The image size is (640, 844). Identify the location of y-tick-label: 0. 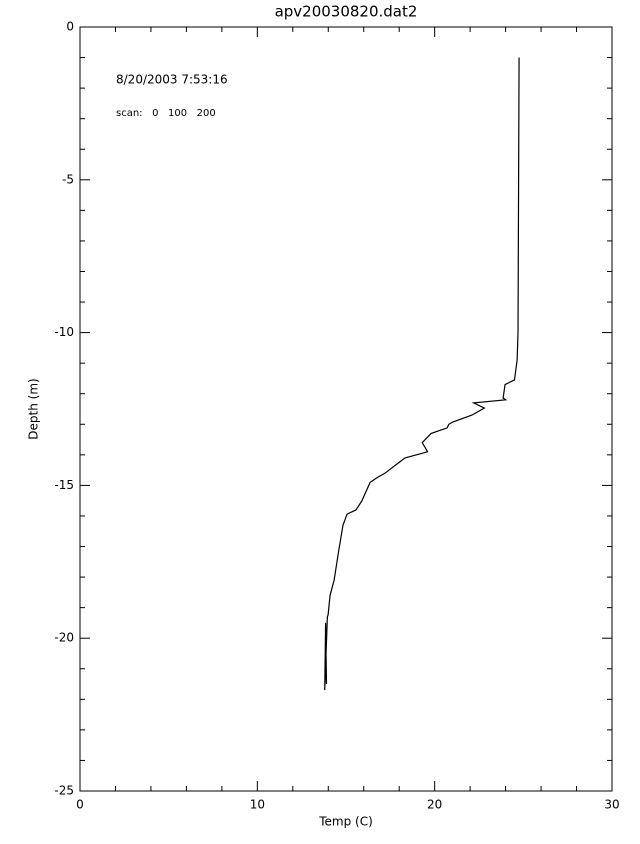
(70, 27).